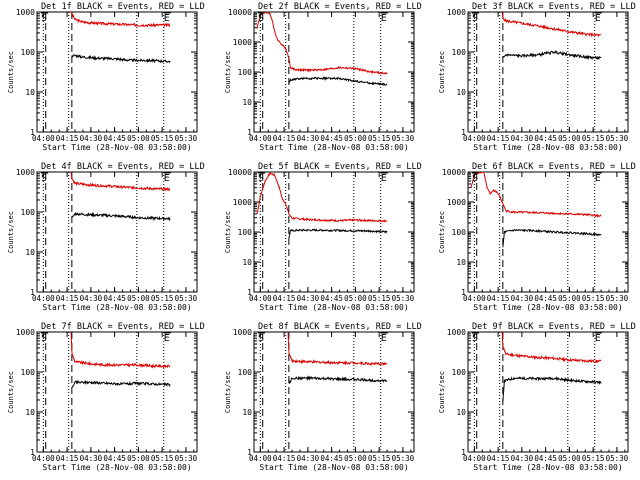 The width and height of the screenshot is (640, 480). I want to click on y-tick-label: 10000, so click(240, 172).